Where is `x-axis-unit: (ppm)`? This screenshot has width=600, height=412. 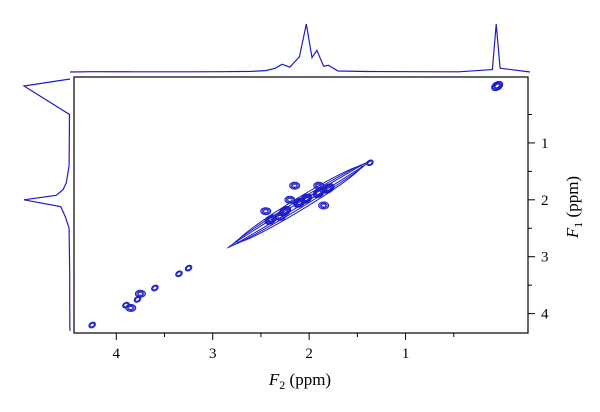 x-axis-unit: (ppm) is located at coordinates (308, 379).